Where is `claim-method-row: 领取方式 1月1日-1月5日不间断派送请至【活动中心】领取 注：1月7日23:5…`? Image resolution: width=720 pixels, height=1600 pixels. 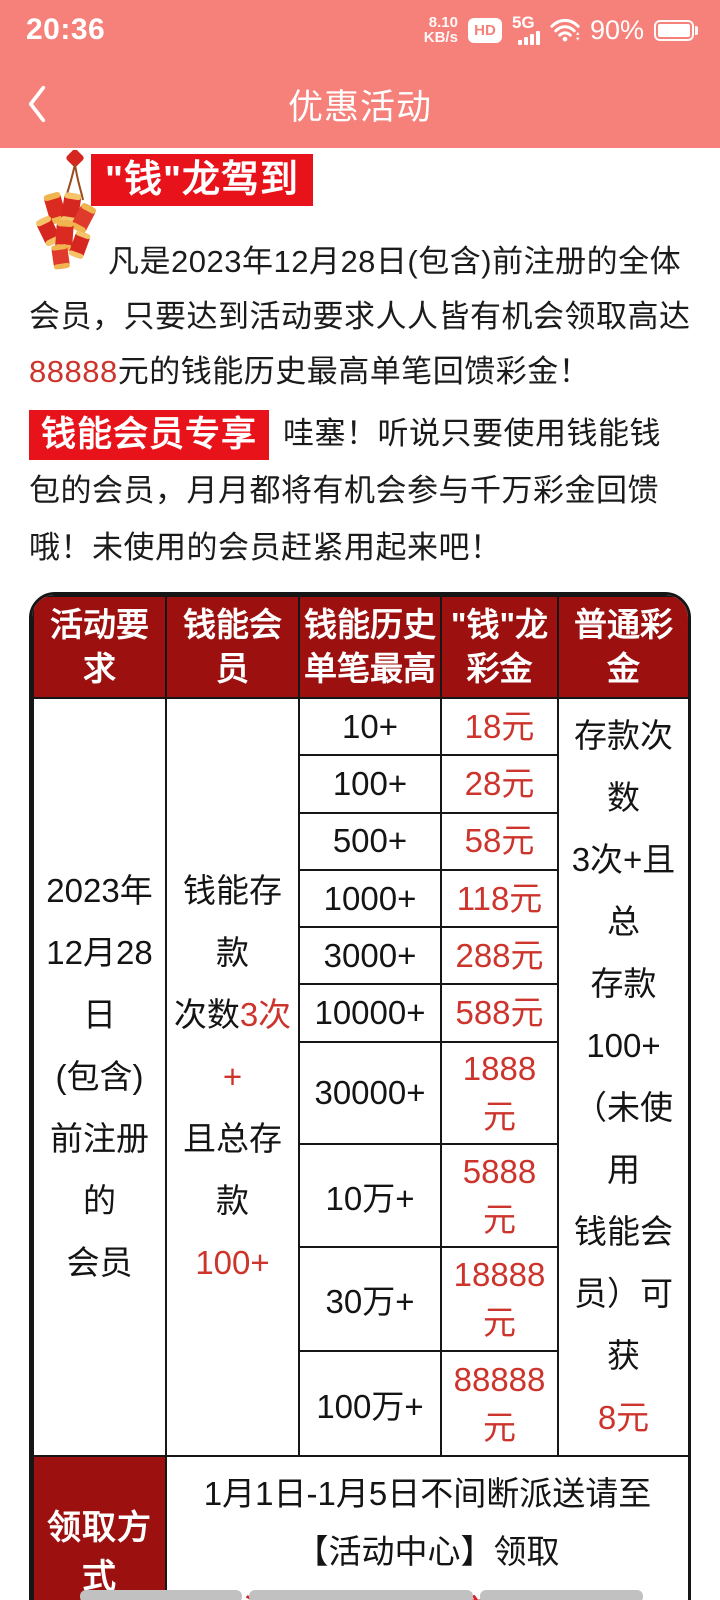
claim-method-row: 领取方式 1月1日-1月5日不间断派送请至【活动中心】领取 注：1月7日23:5… is located at coordinates (360, 1527).